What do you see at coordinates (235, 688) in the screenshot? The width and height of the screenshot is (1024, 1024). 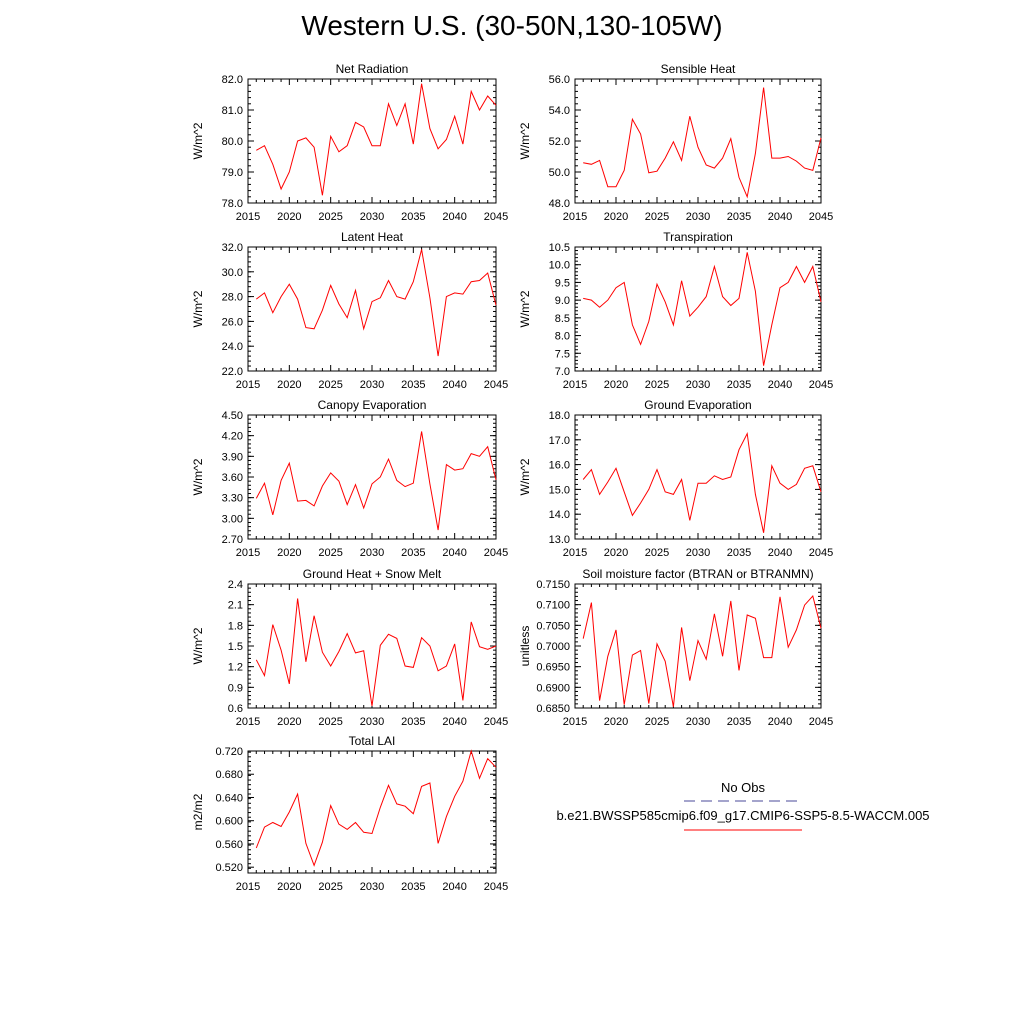 I see `y-tick-label: 0.9` at bounding box center [235, 688].